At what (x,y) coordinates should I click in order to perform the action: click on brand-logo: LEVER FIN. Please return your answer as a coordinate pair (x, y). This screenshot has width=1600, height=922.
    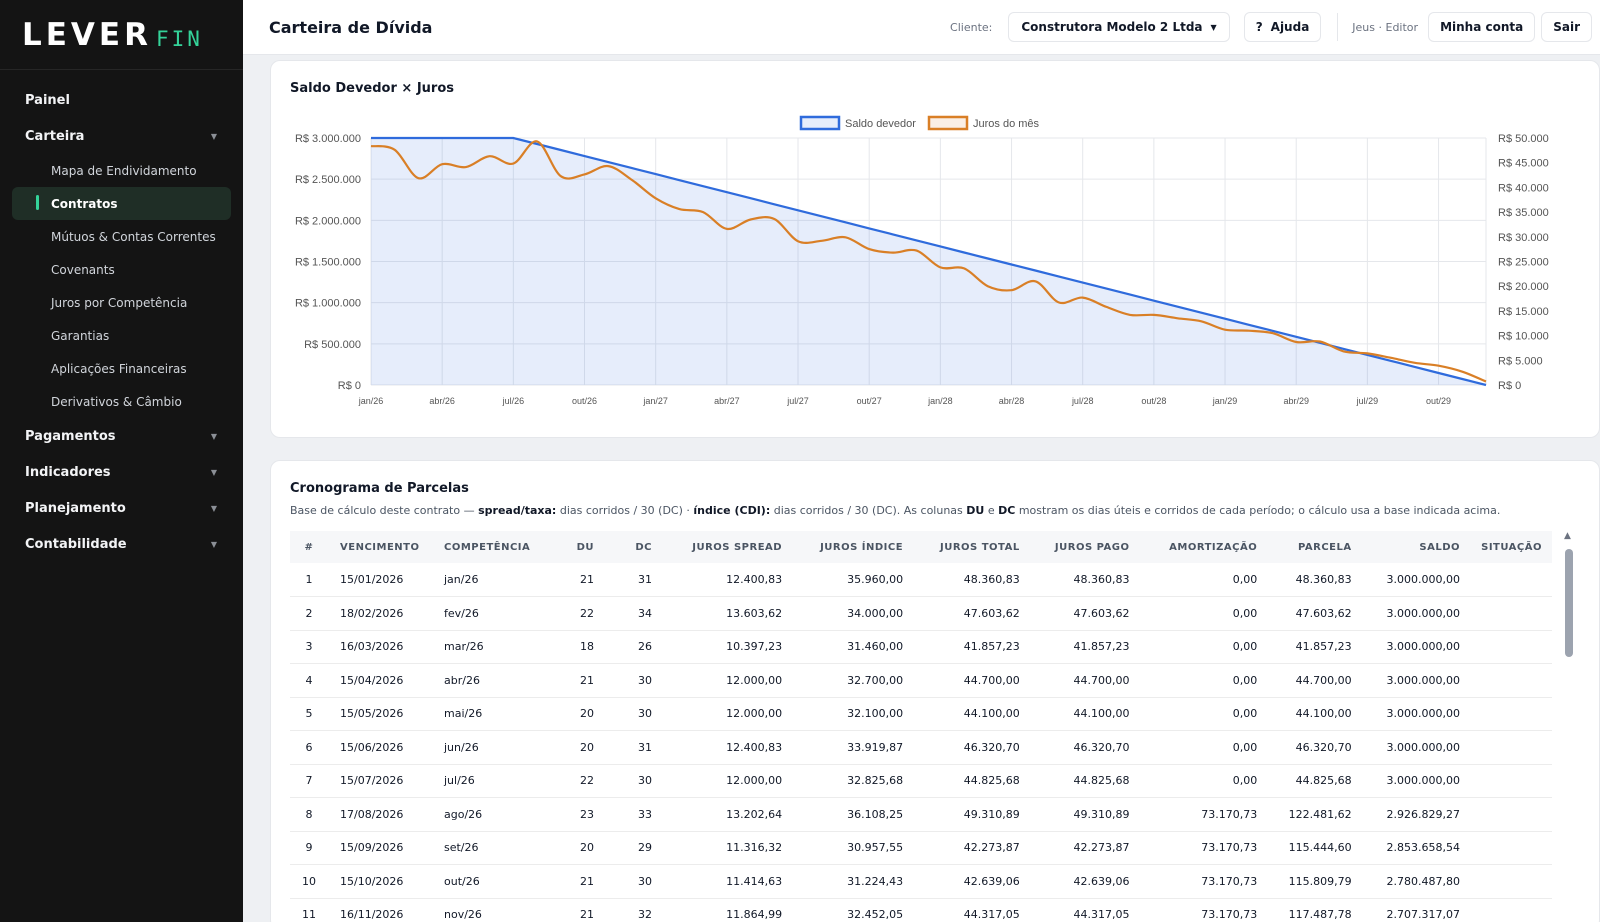
    Looking at the image, I should click on (121, 35).